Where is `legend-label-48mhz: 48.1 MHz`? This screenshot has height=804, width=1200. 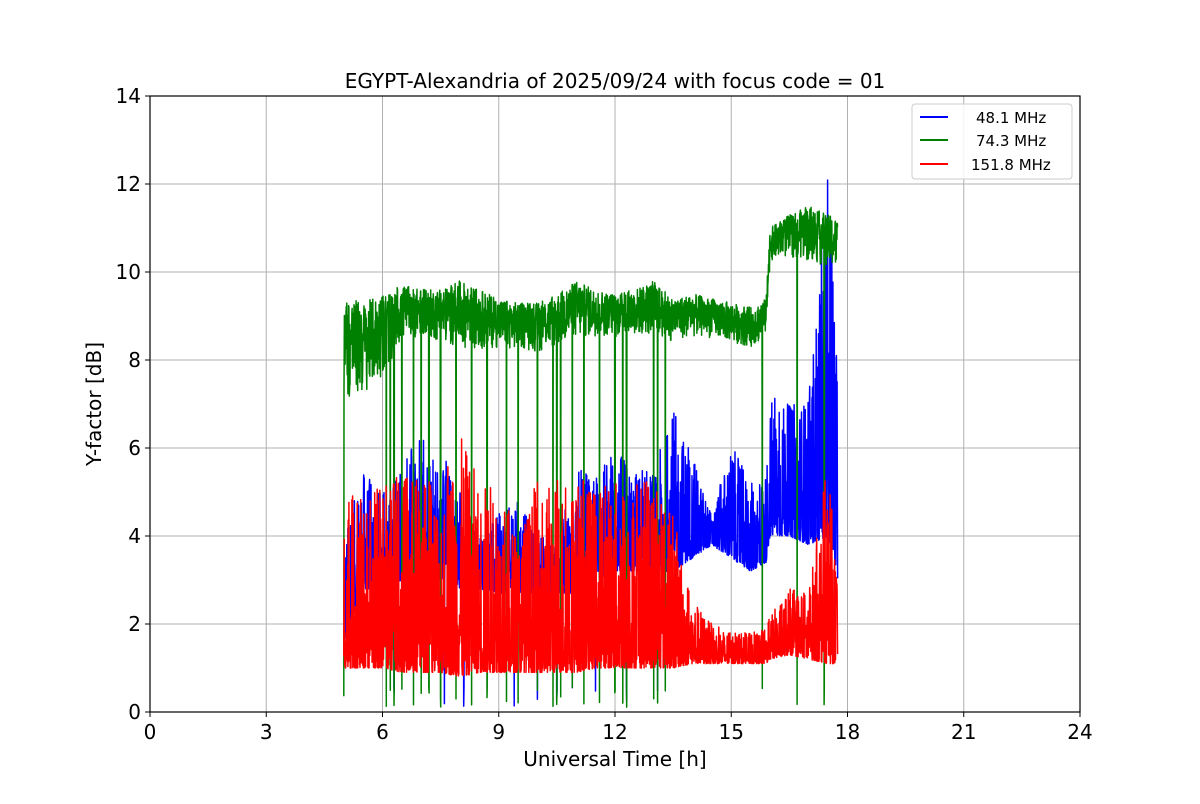
legend-label-48mhz: 48.1 MHz is located at coordinates (1011, 118).